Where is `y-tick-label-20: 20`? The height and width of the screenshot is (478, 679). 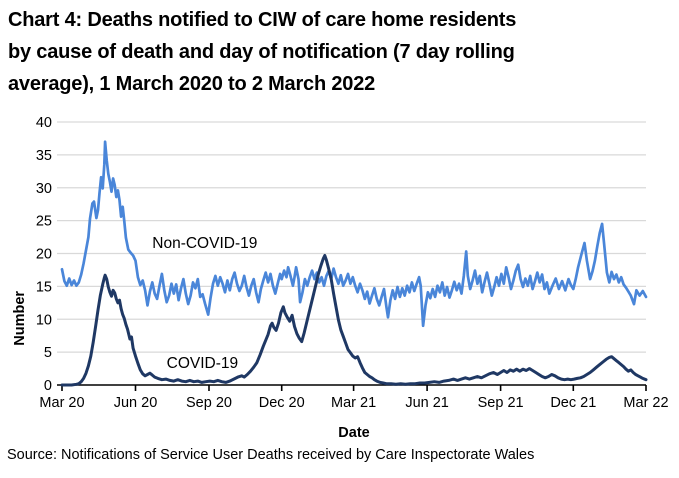 y-tick-label-20: 20 is located at coordinates (44, 255).